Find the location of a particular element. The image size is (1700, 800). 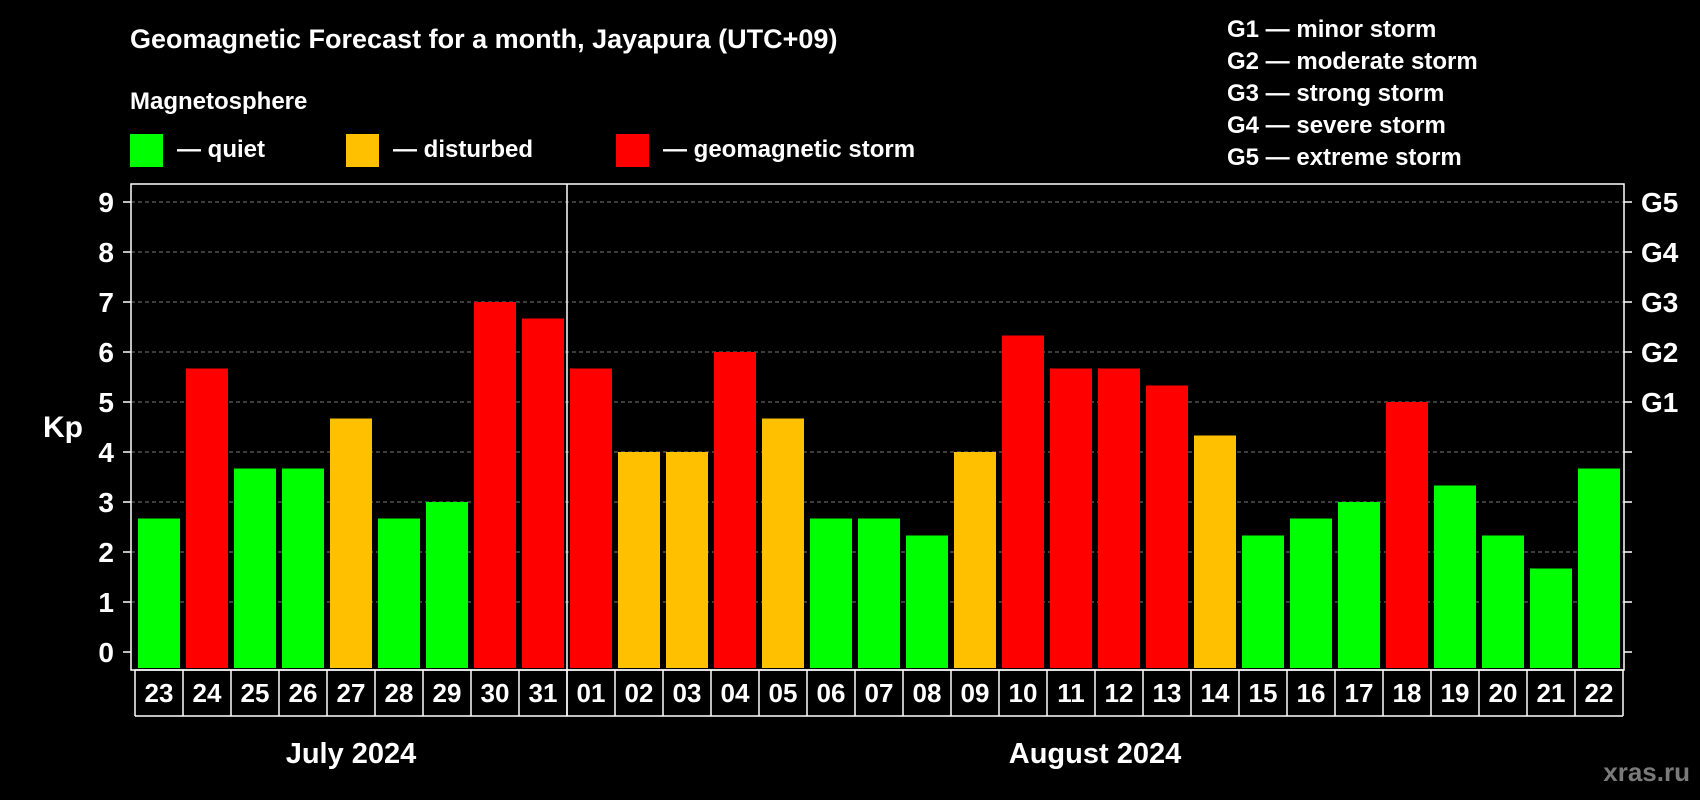

storm-scale-g4: G4 — severe storm is located at coordinates (1336, 125).